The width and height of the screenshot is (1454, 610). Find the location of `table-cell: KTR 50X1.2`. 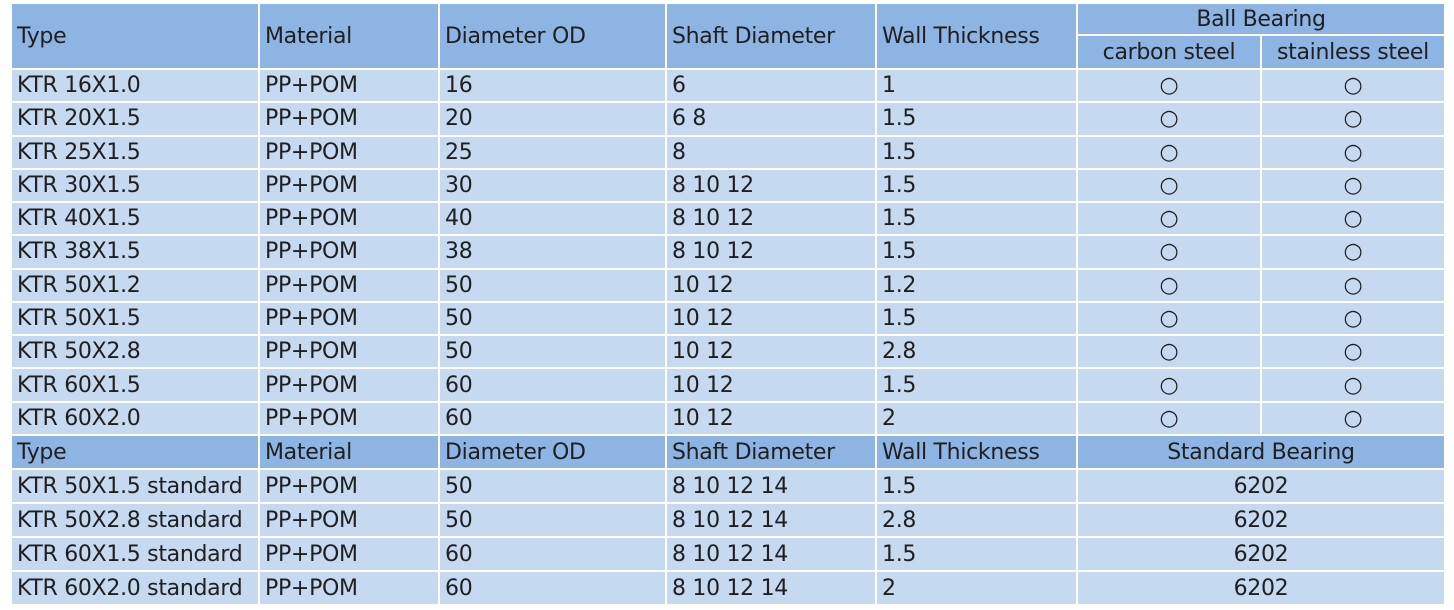

table-cell: KTR 50X1.2 is located at coordinates (135, 285).